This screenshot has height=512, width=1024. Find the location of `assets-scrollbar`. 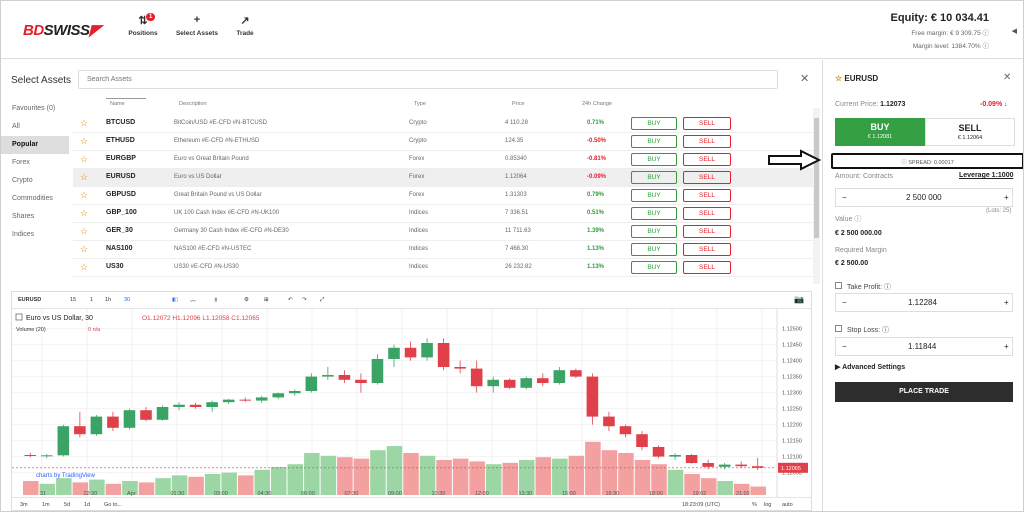

assets-scrollbar is located at coordinates (816, 196).